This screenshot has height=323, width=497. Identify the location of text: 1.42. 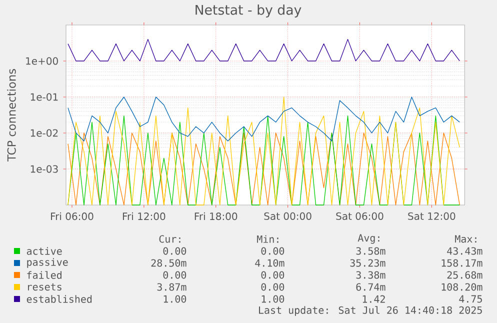
(373, 299).